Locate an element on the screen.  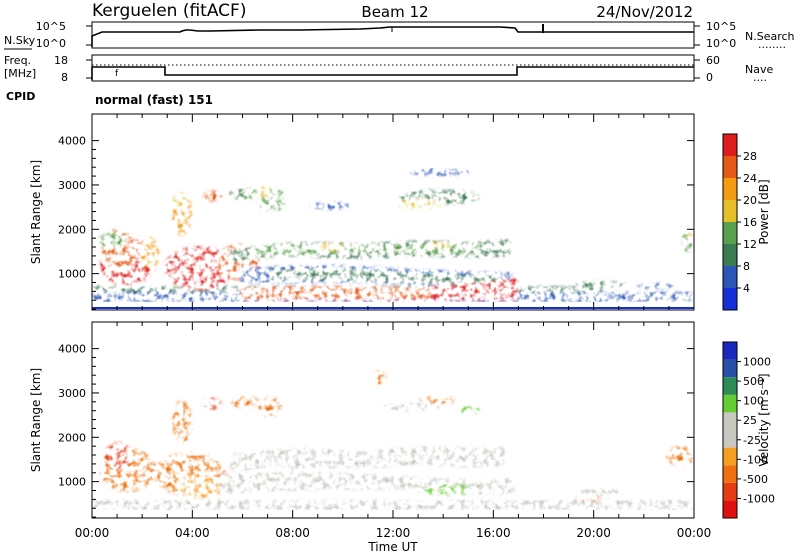
date-label: 24/Nov/2012 is located at coordinates (644, 12).